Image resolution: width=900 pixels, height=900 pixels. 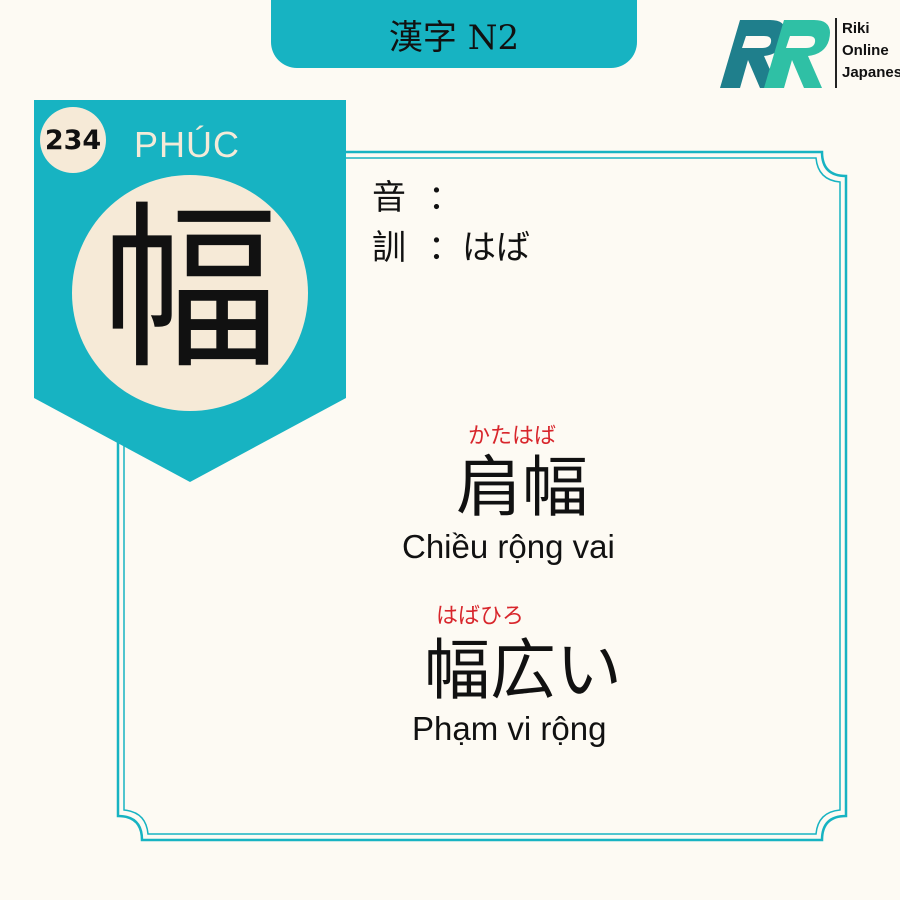 I want to click on logo-line-online: Online, so click(x=865, y=50).